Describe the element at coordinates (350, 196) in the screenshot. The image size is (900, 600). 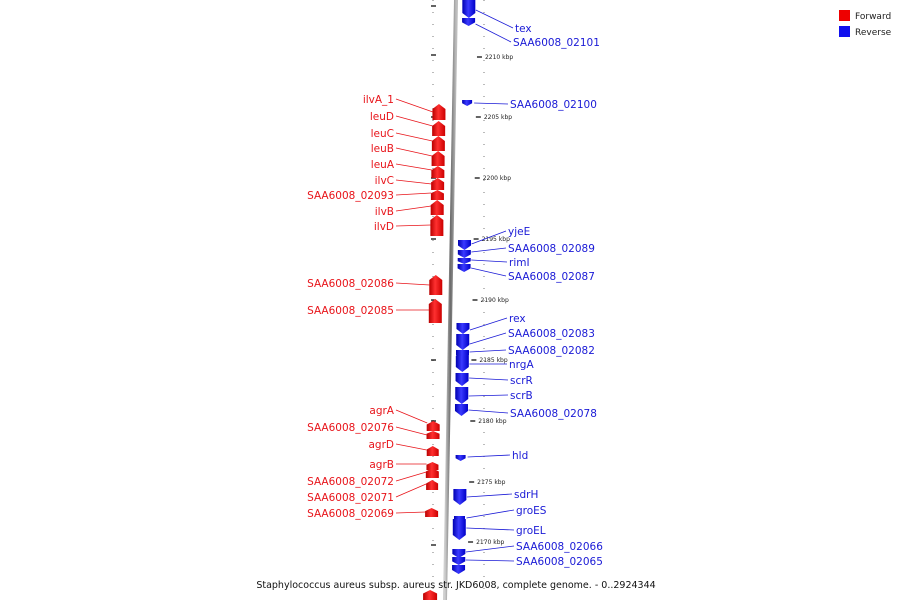
I see `forward-gene-label: SAA6008_02093` at that location.